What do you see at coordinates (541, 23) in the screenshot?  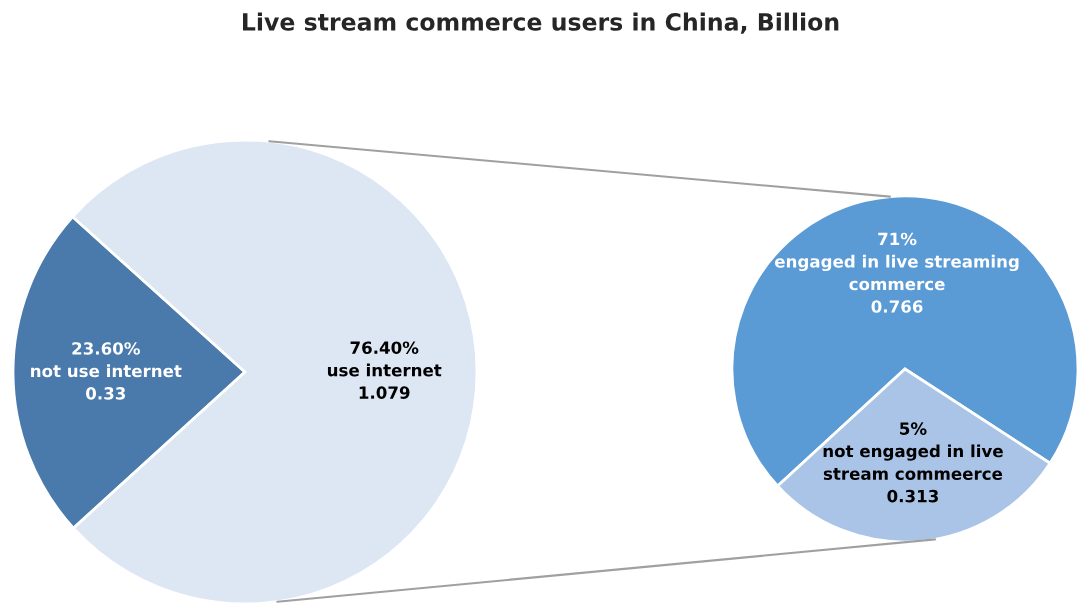 I see `text: Live stream commerce users in China, Billion` at bounding box center [541, 23].